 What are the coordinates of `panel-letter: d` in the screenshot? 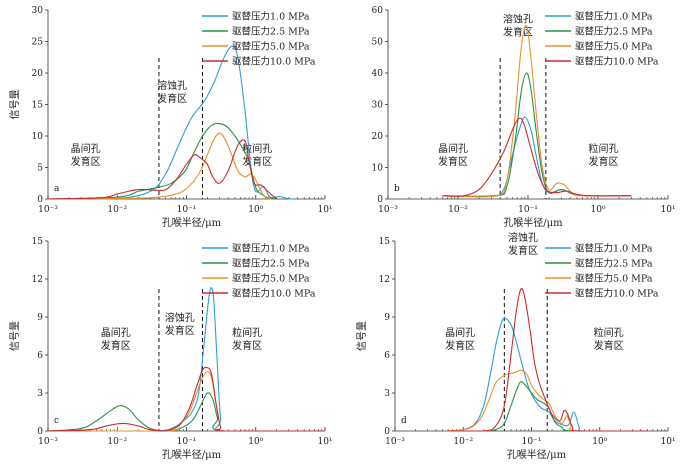 It's located at (404, 421).